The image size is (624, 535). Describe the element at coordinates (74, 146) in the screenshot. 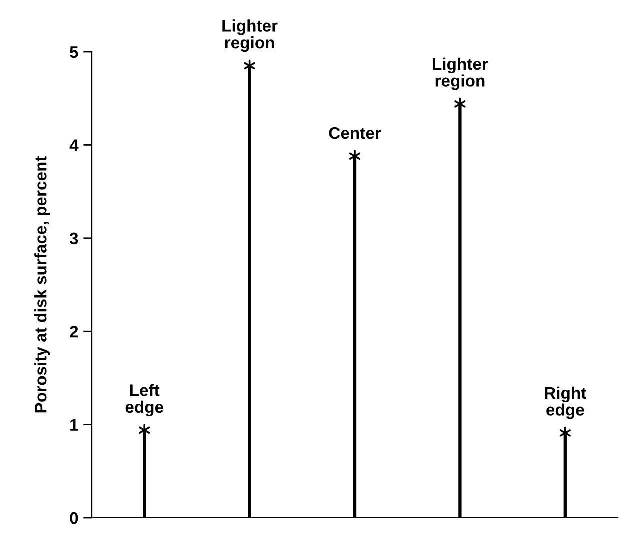

I see `y-tick-label: 4` at that location.